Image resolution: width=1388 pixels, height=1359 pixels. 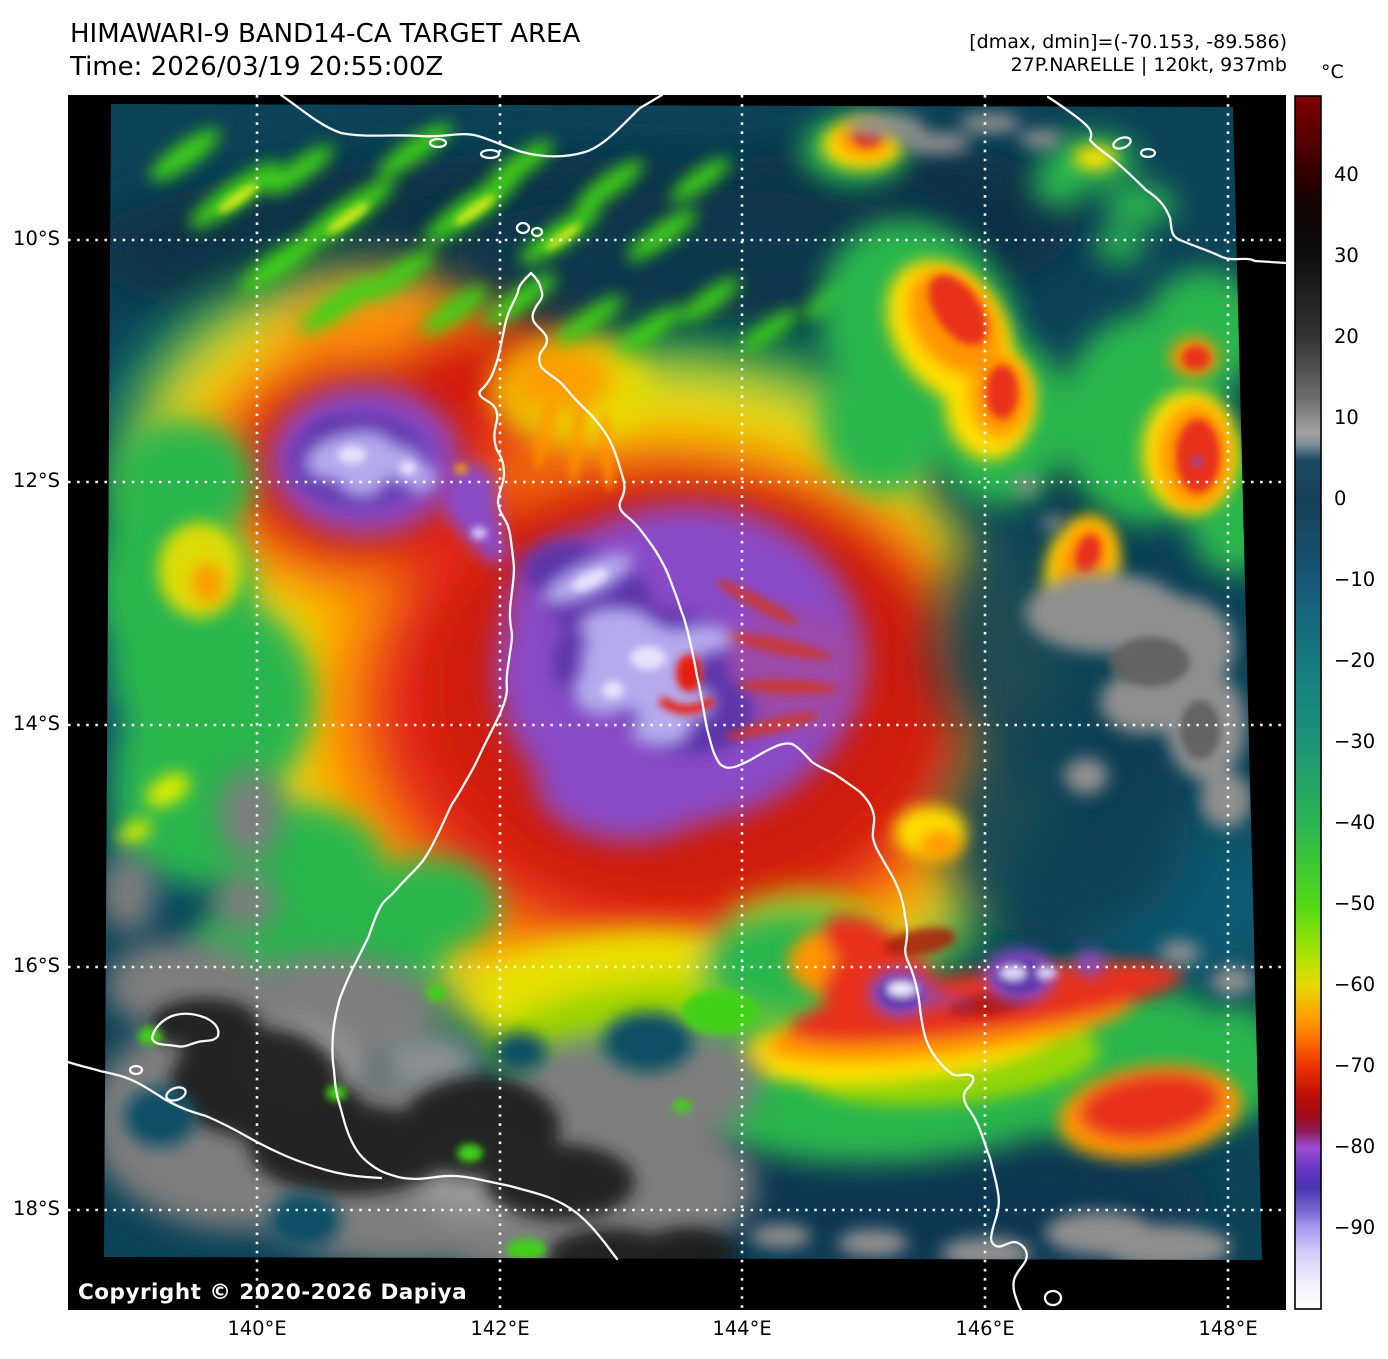 I want to click on colorbar, so click(x=1308, y=702).